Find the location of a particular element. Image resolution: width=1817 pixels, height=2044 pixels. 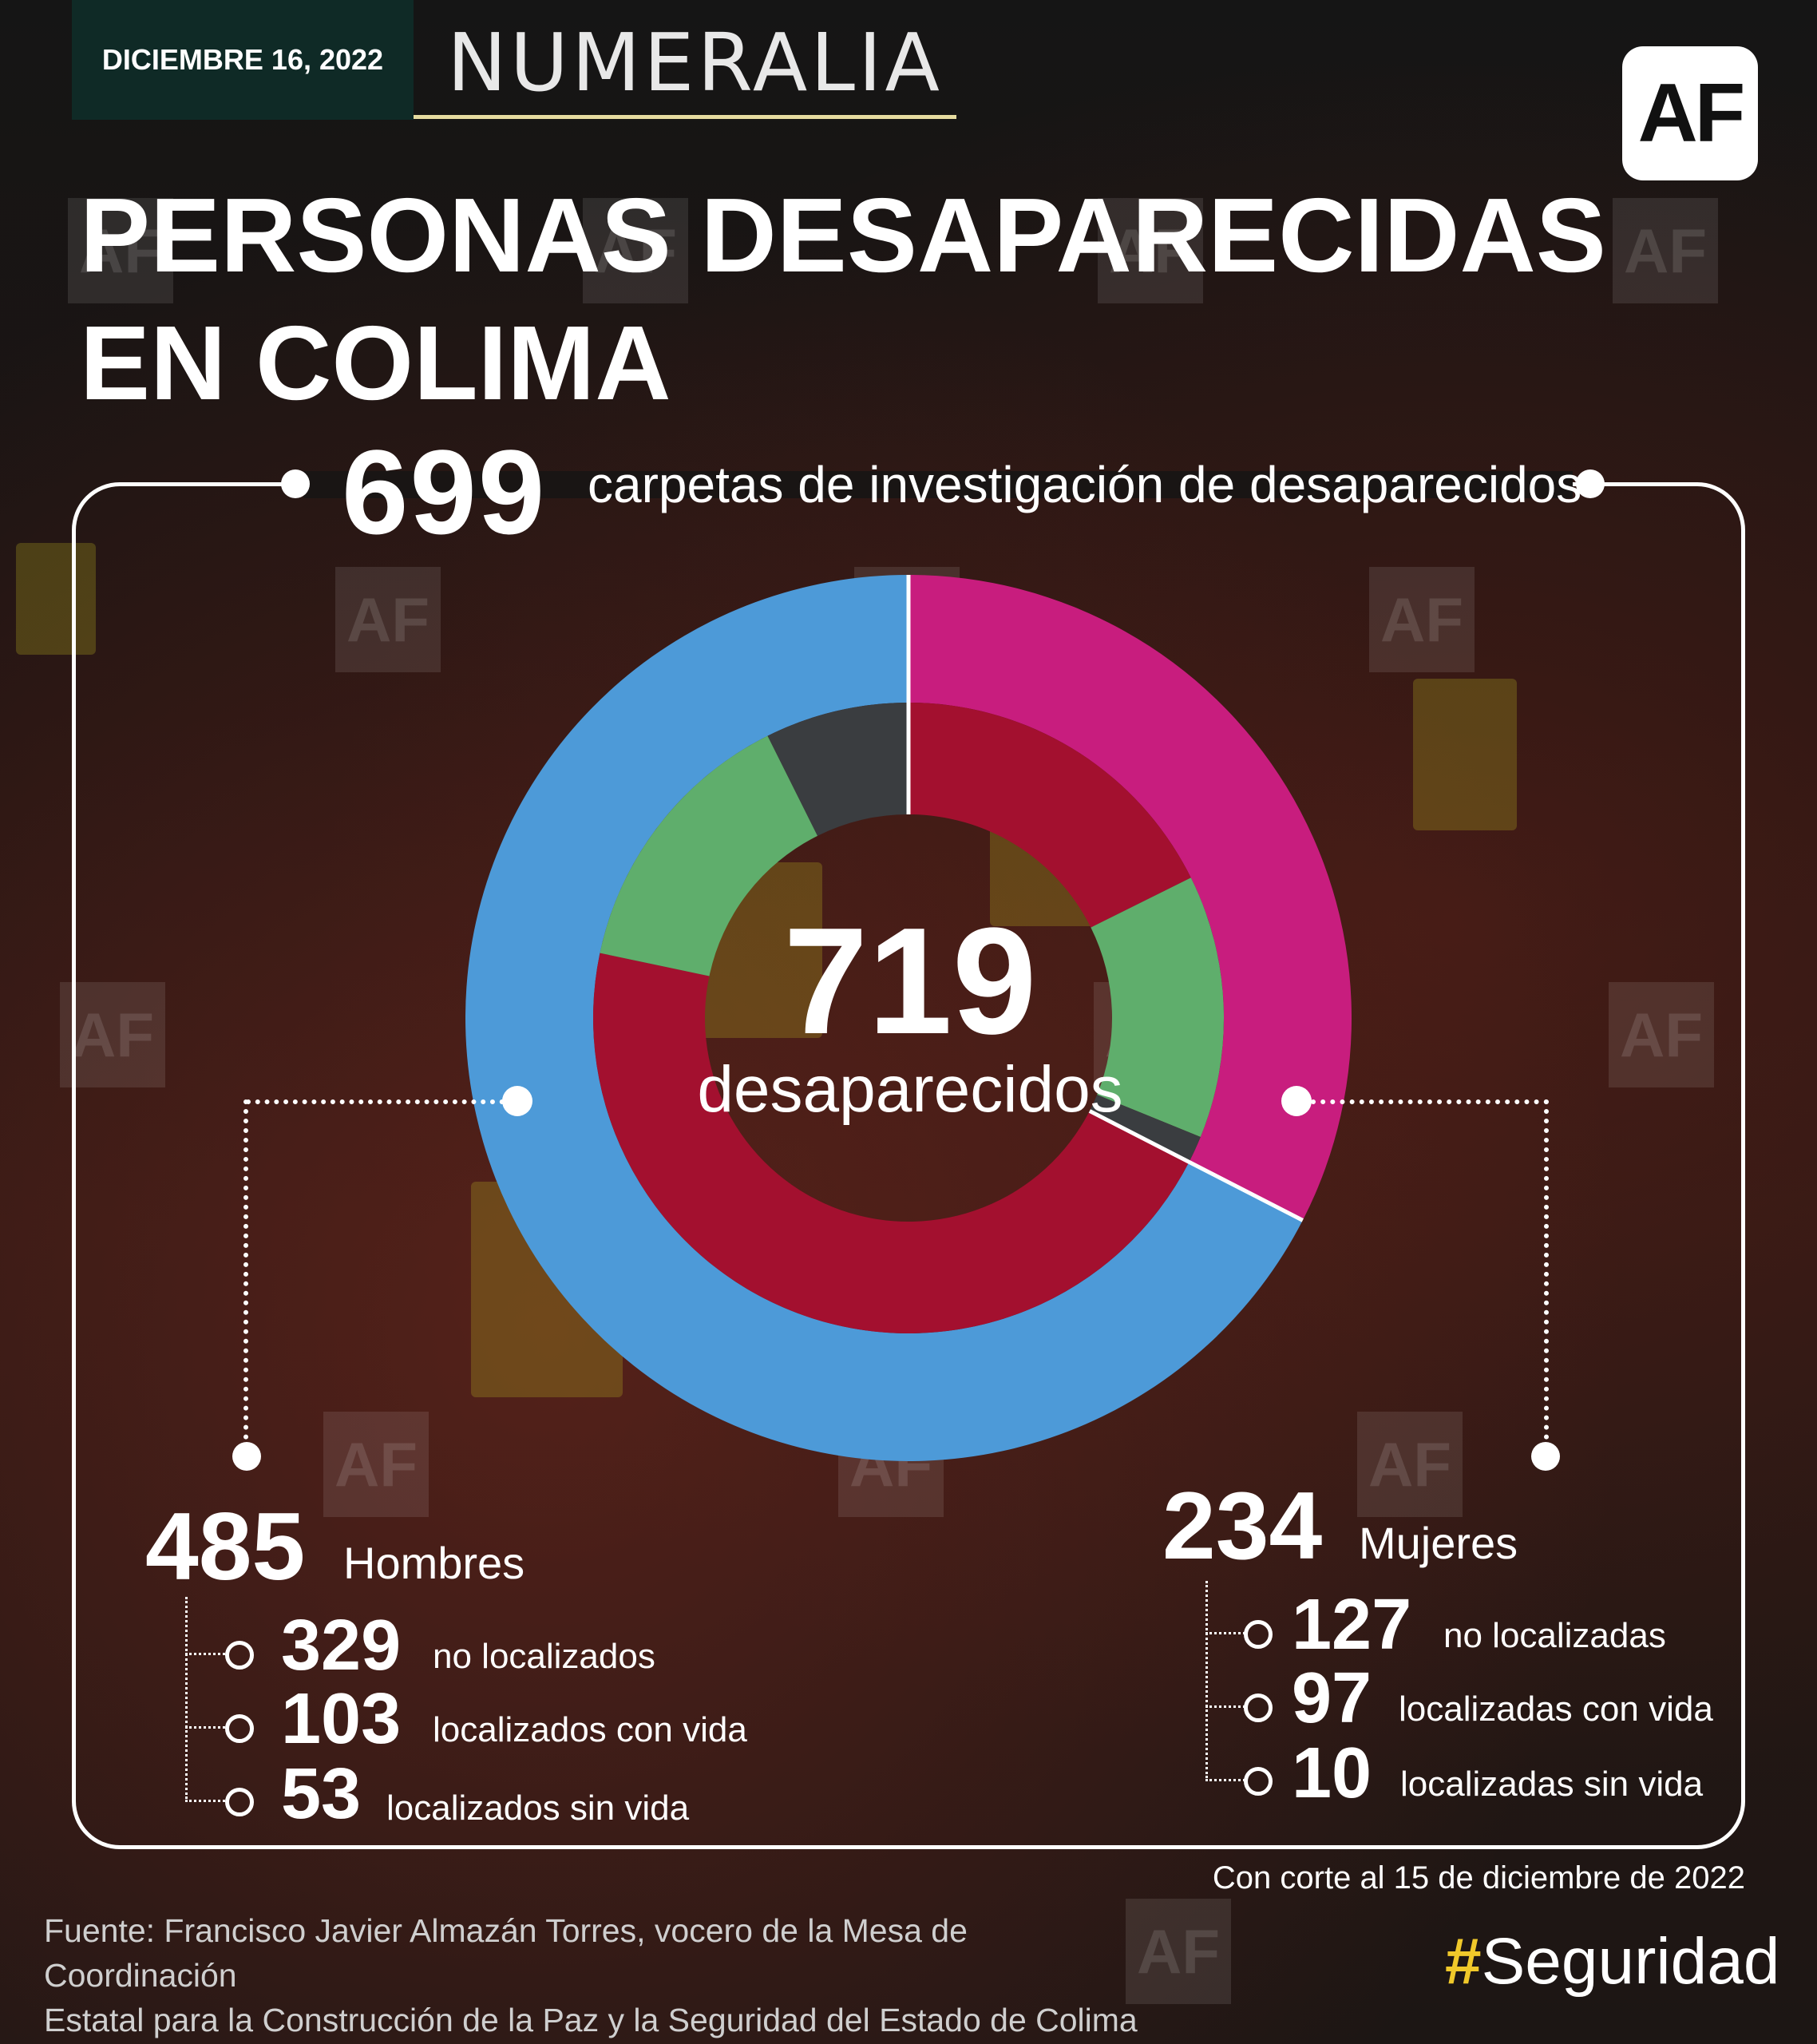

title-line-2: EN COLIMA is located at coordinates (376, 363).